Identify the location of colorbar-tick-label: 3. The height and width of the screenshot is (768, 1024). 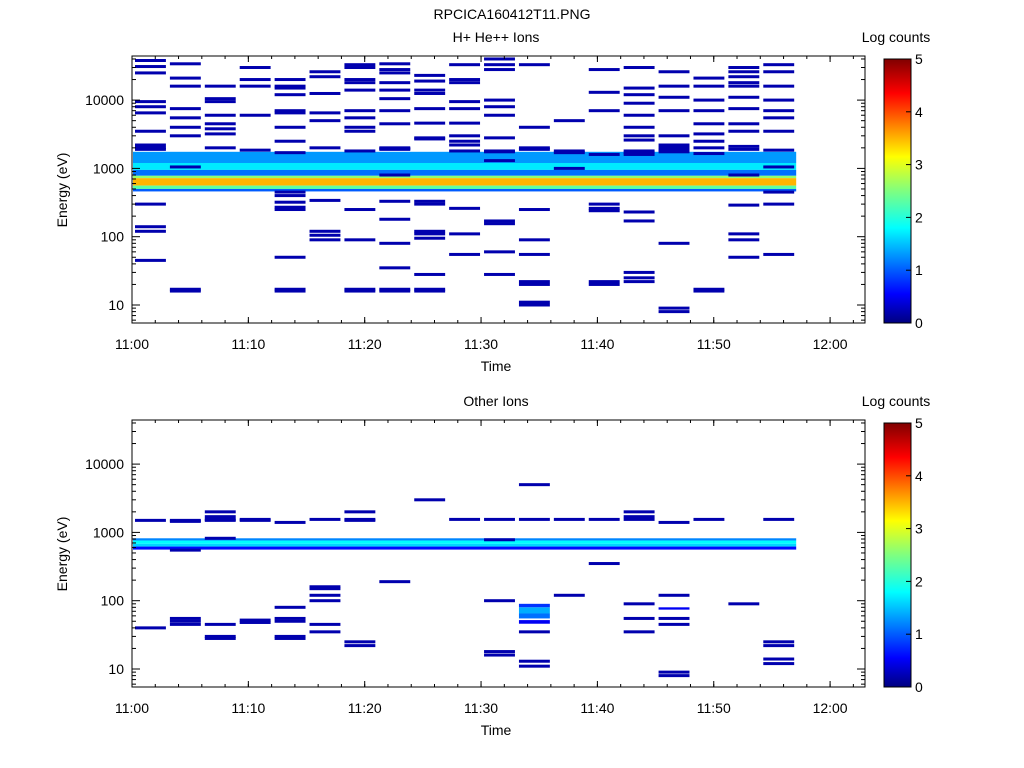
(919, 529).